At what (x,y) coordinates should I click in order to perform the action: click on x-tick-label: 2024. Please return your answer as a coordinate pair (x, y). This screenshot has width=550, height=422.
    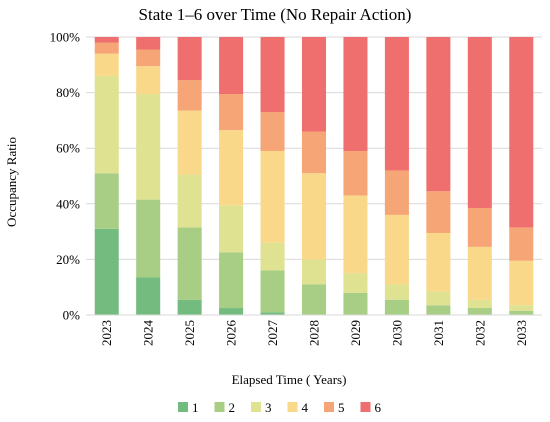
    Looking at the image, I should click on (148, 333).